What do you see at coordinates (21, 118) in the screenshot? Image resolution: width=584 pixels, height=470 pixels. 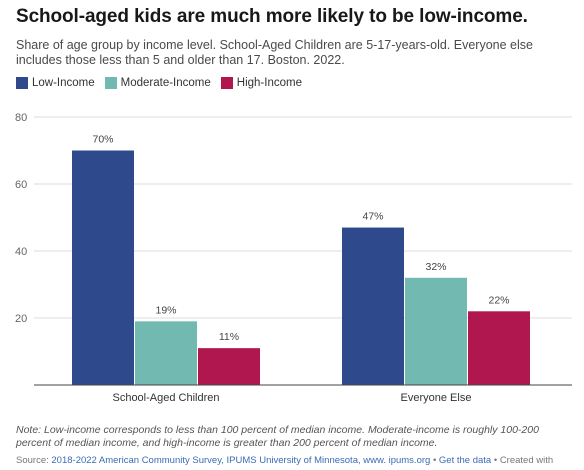 I see `y-tick-label: 80` at bounding box center [21, 118].